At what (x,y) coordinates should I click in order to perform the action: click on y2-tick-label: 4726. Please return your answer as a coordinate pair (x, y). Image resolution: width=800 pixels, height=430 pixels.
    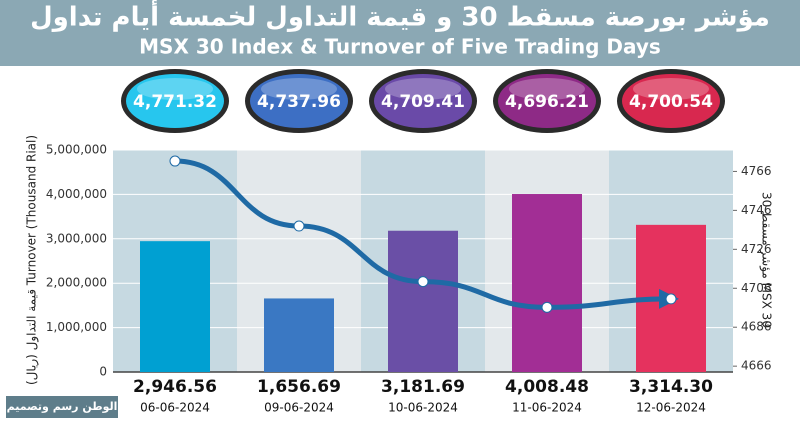
    Looking at the image, I should click on (756, 249).